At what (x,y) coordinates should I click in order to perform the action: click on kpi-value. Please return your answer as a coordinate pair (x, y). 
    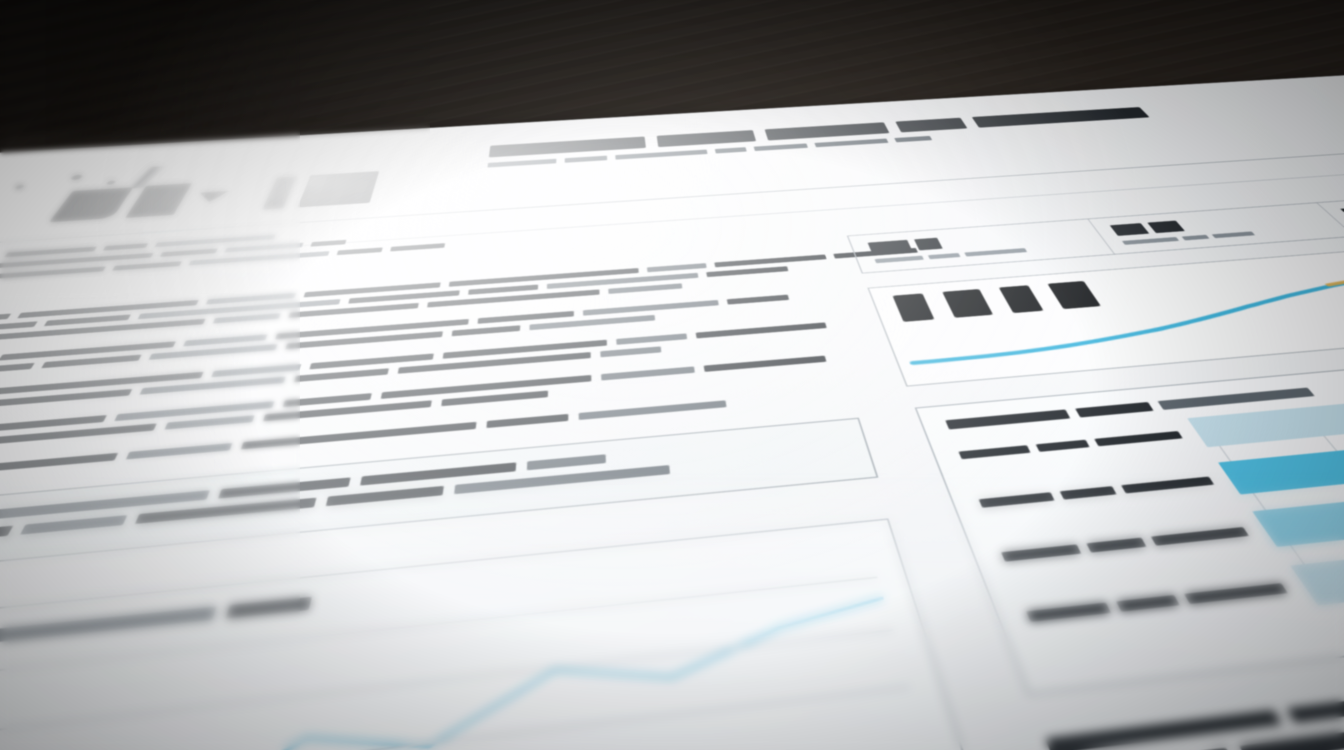
    Looking at the image, I should click on (1342, 207).